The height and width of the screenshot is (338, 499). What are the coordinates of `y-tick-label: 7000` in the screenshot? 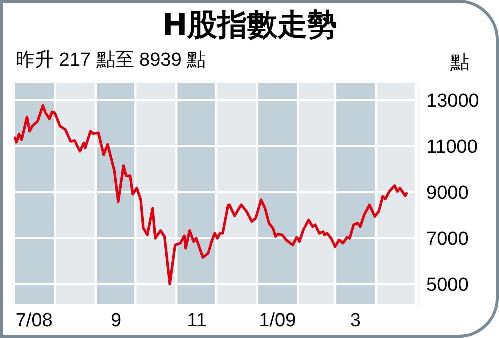 It's located at (447, 239).